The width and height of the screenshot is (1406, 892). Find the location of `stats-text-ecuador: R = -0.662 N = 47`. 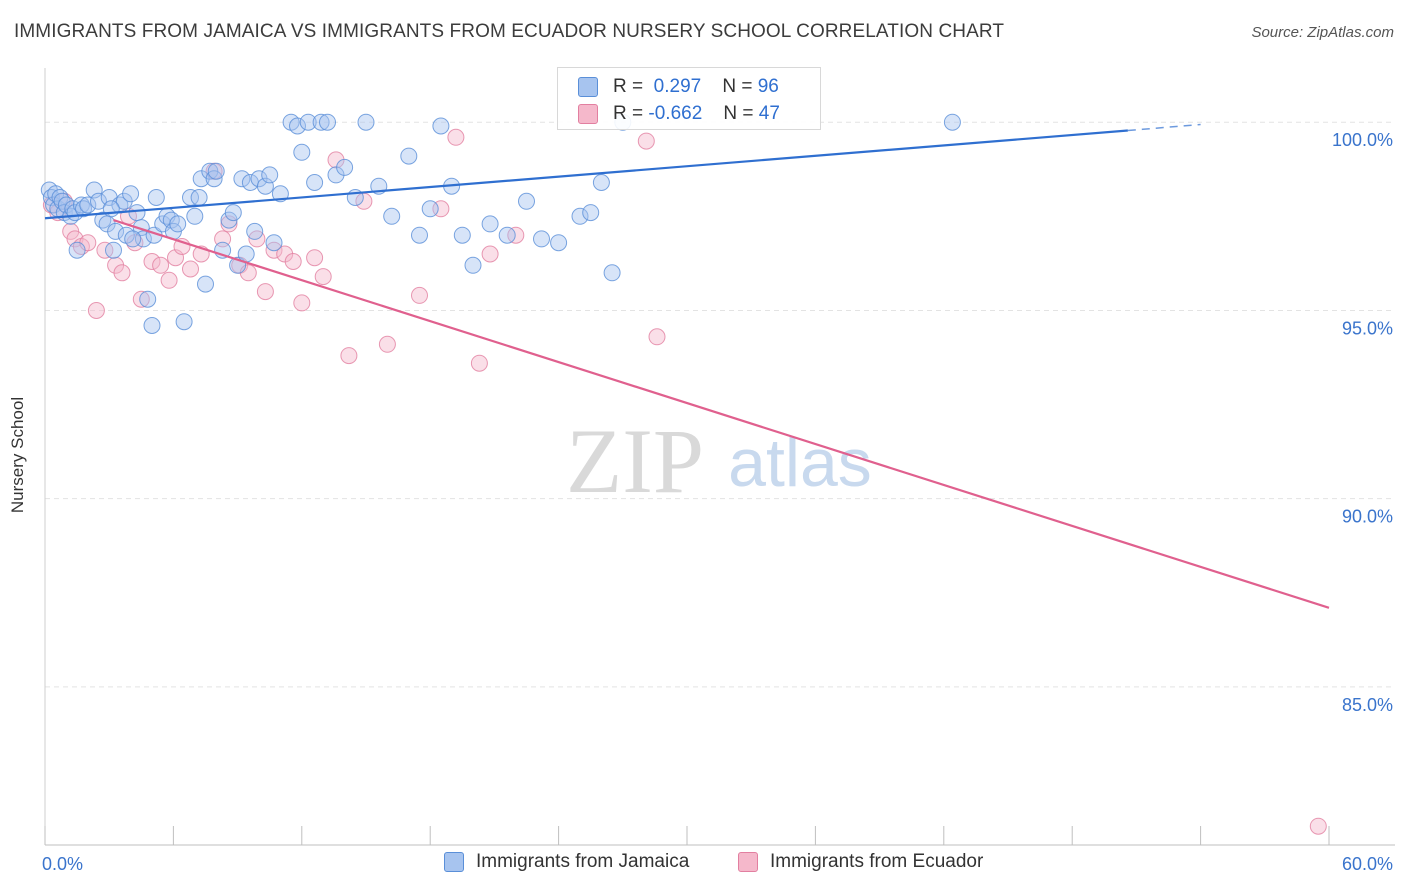

stats-text-ecuador: R = -0.662 N = 47 is located at coordinates (696, 114).